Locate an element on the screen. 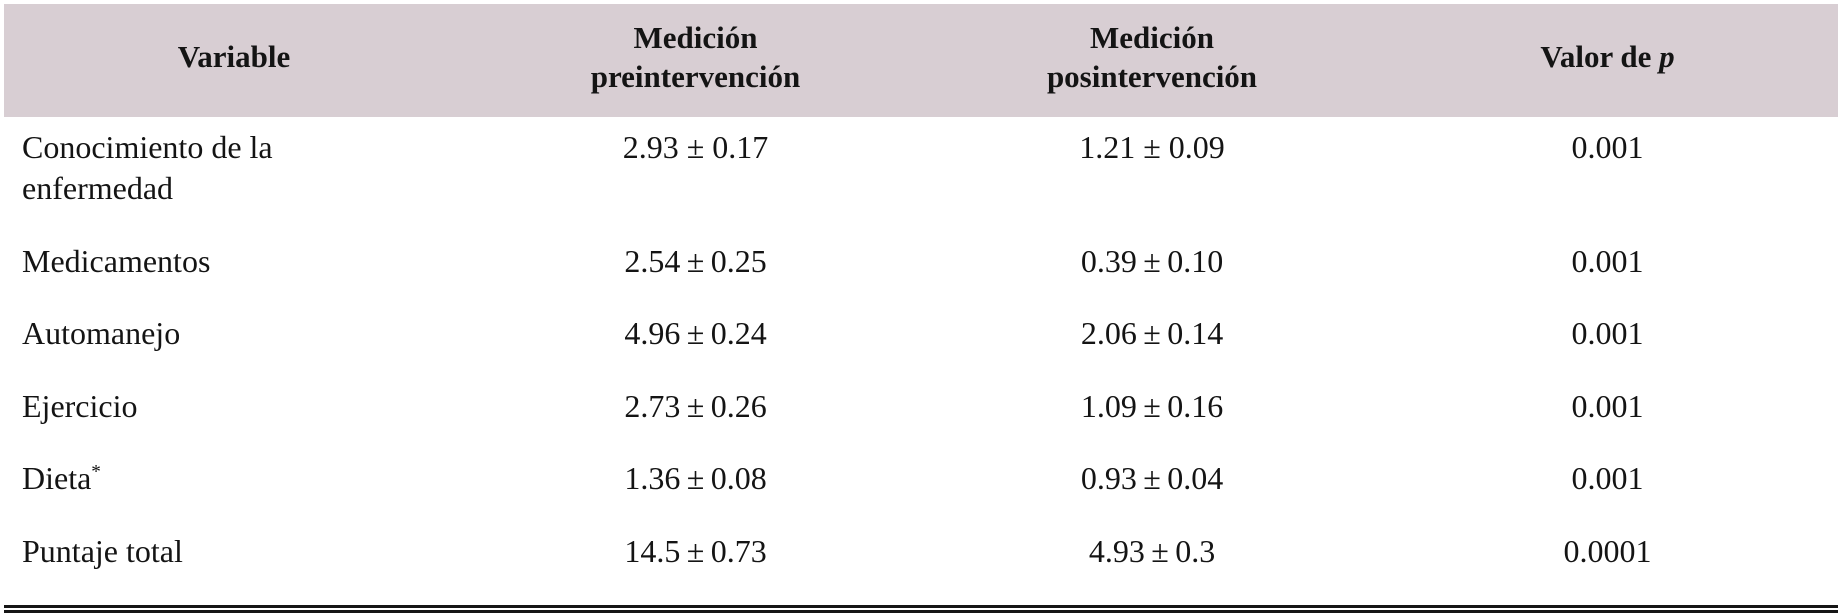 The width and height of the screenshot is (1842, 613). cell-preintervention: 2.93 ± 0.17 is located at coordinates (695, 146).